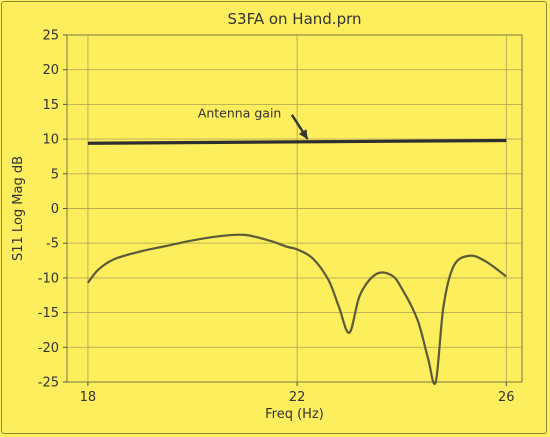 This screenshot has width=550, height=437. Describe the element at coordinates (50, 105) in the screenshot. I see `y-tick-label: 15` at that location.